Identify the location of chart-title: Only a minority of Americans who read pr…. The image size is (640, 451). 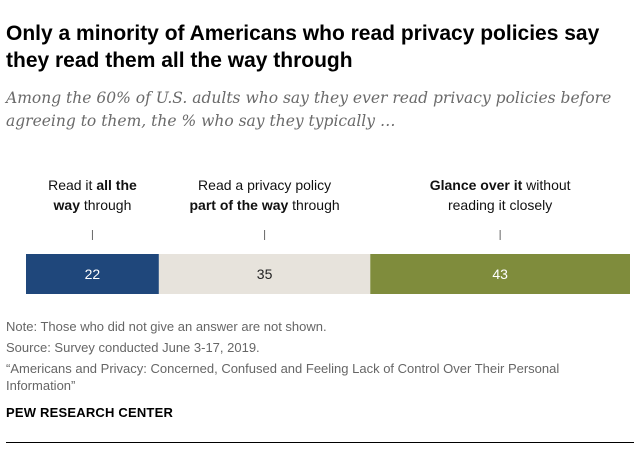
(303, 47).